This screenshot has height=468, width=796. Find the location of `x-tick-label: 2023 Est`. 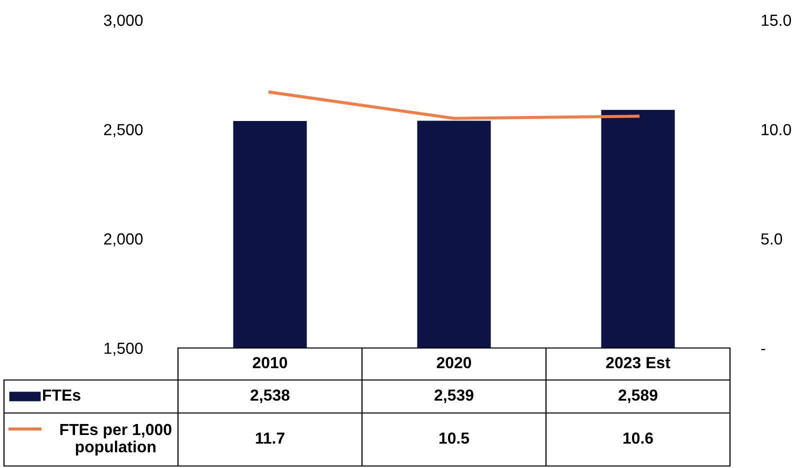

x-tick-label: 2023 Est is located at coordinates (638, 362).